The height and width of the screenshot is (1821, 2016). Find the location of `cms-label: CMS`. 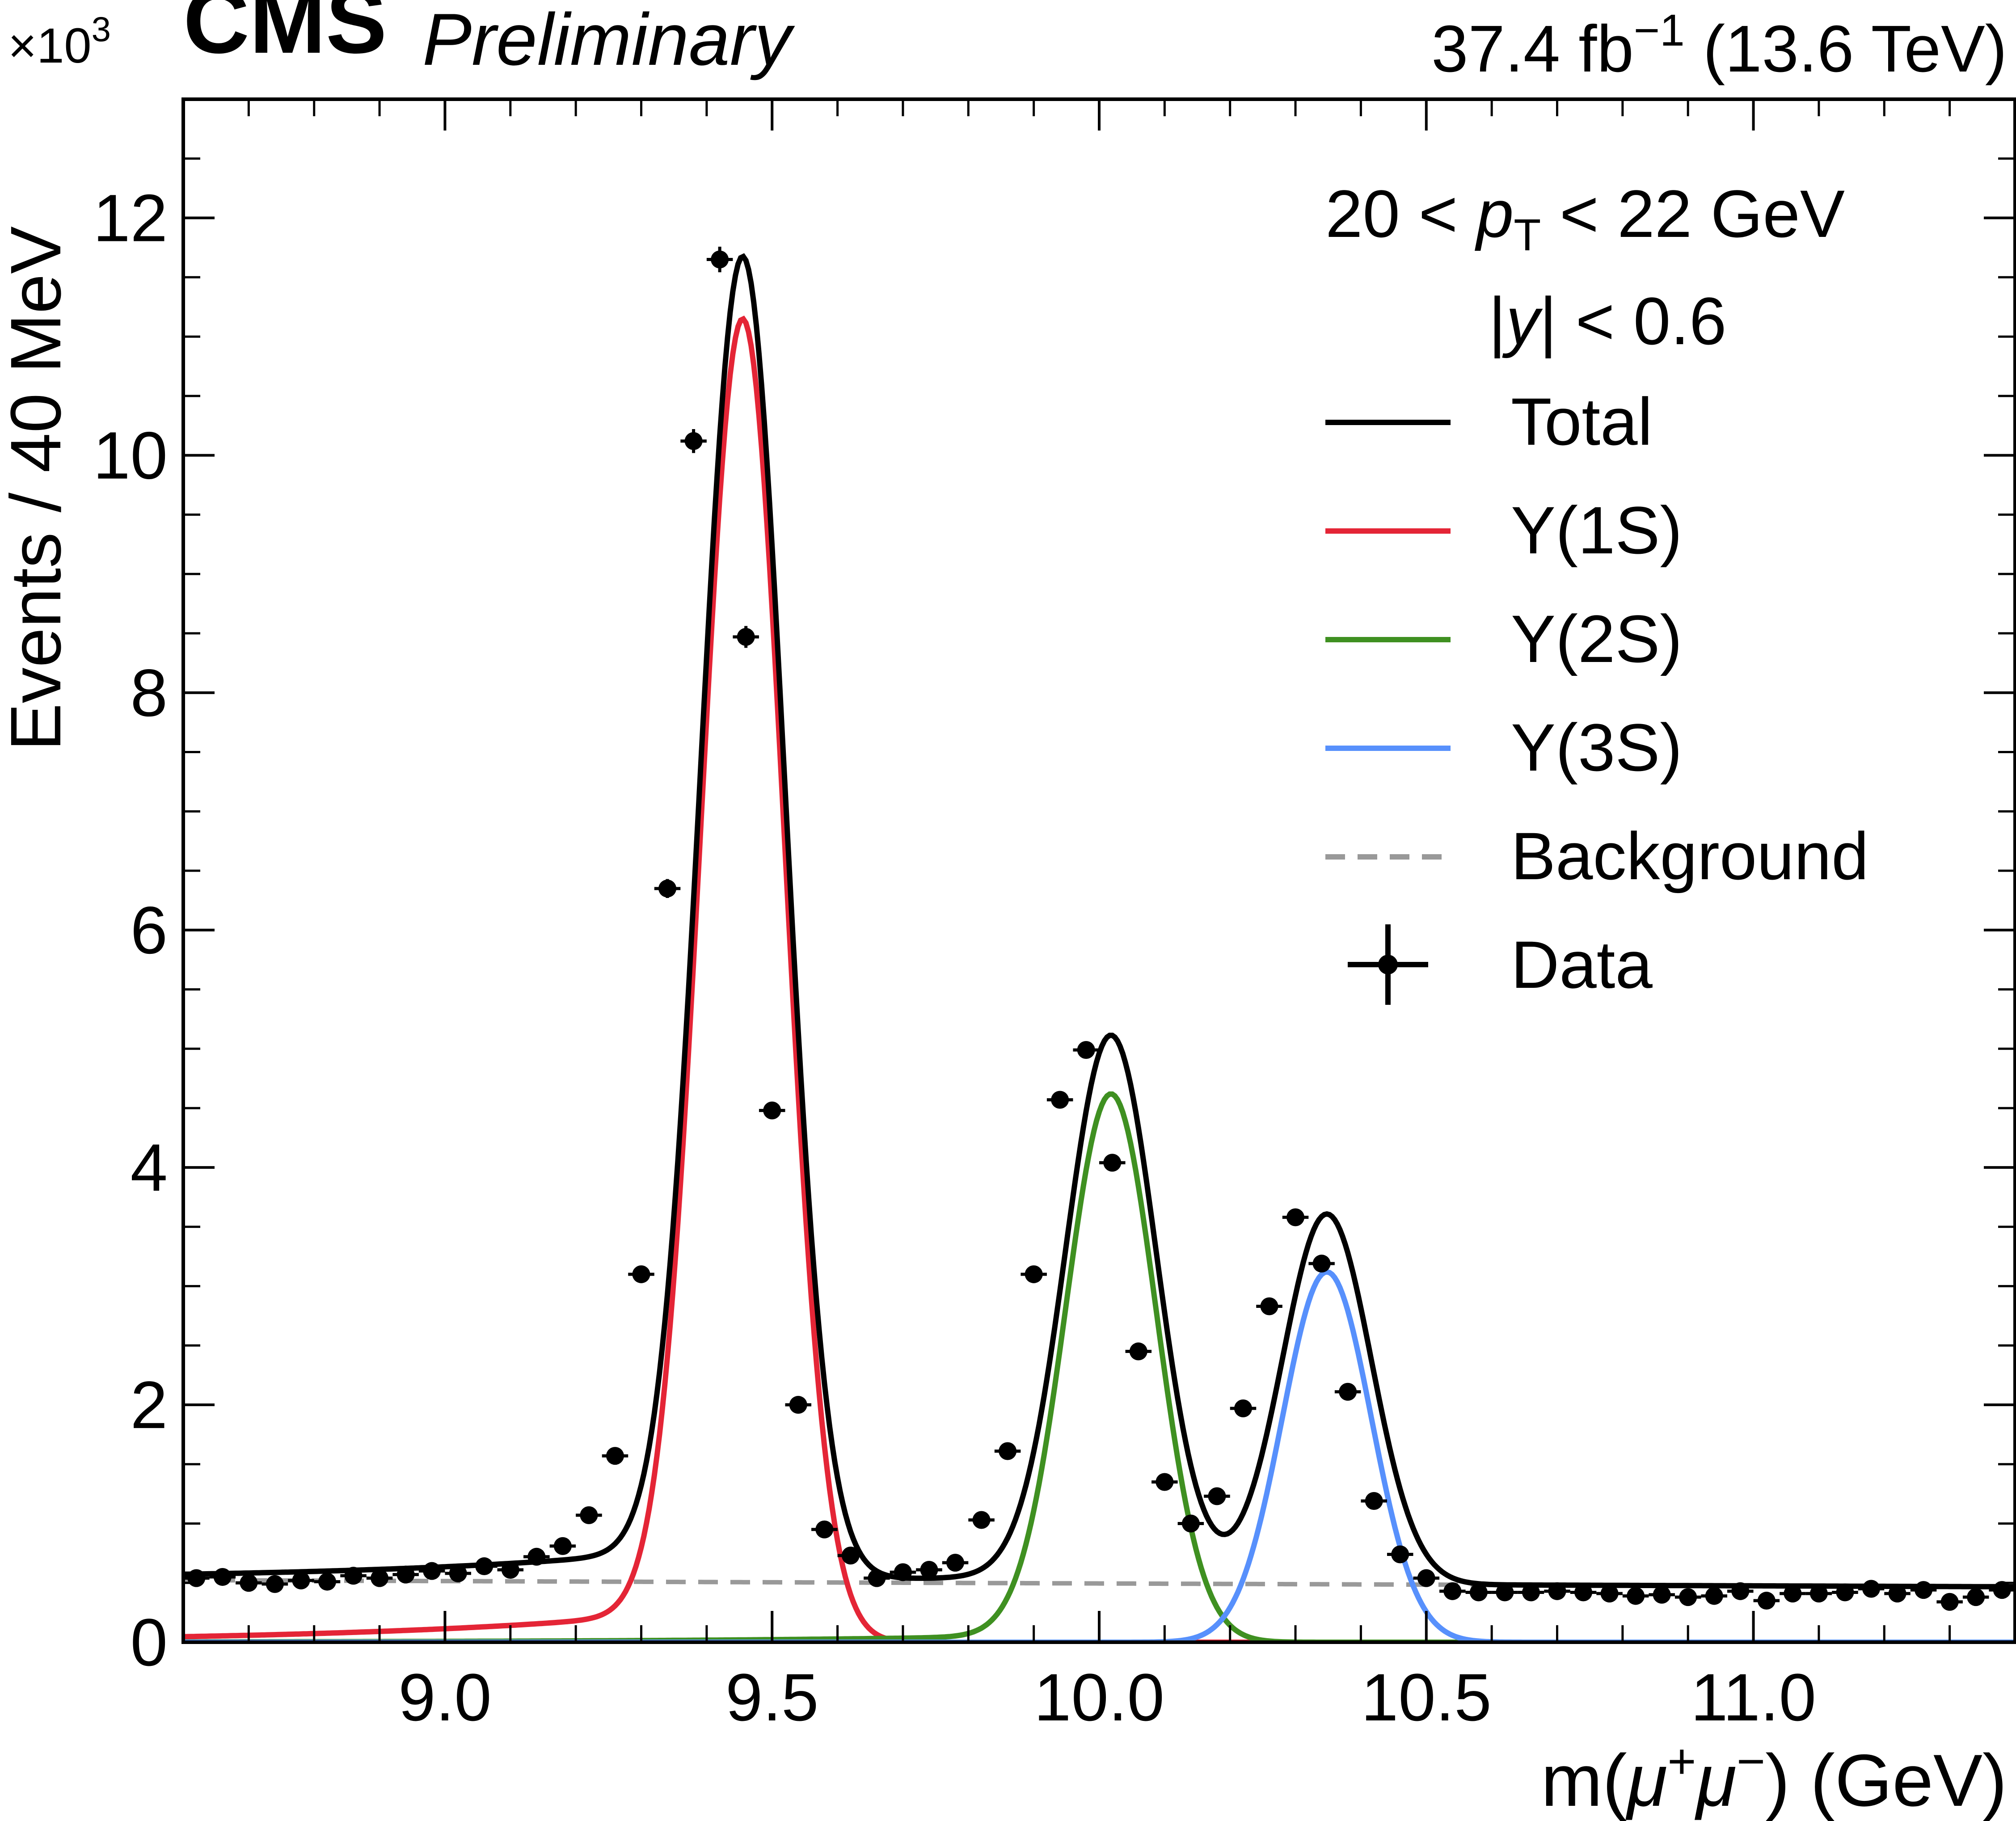

cms-label: CMS is located at coordinates (285, 36).